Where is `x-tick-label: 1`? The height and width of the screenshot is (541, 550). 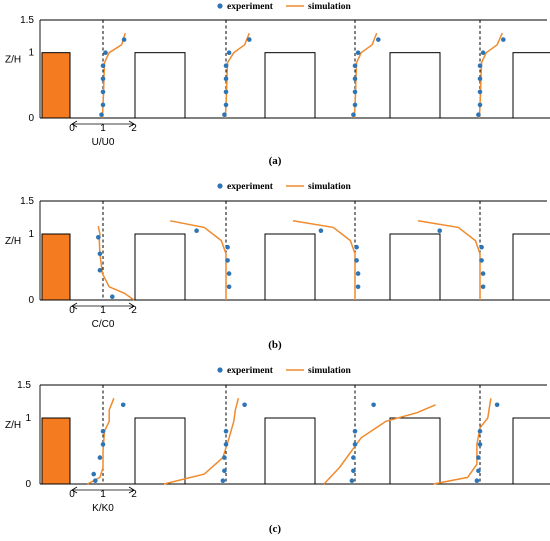
x-tick-label: 1 is located at coordinates (103, 310).